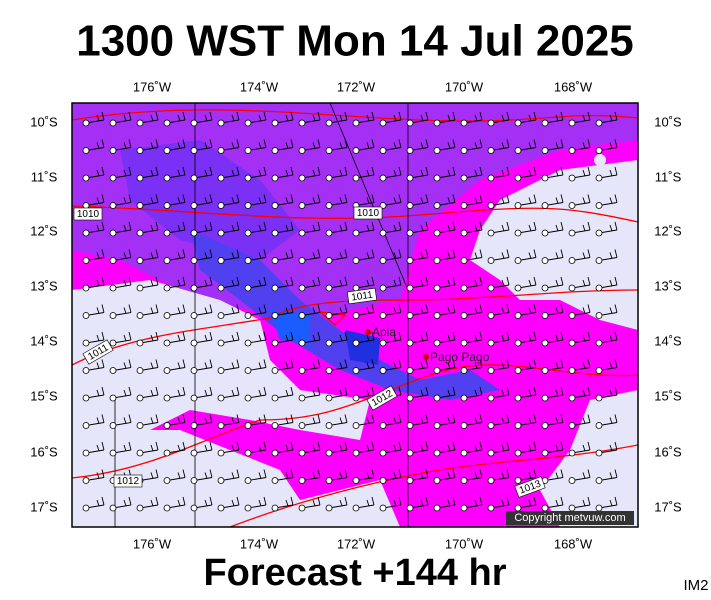  I want to click on lat-label: 17˚S, so click(44, 506).